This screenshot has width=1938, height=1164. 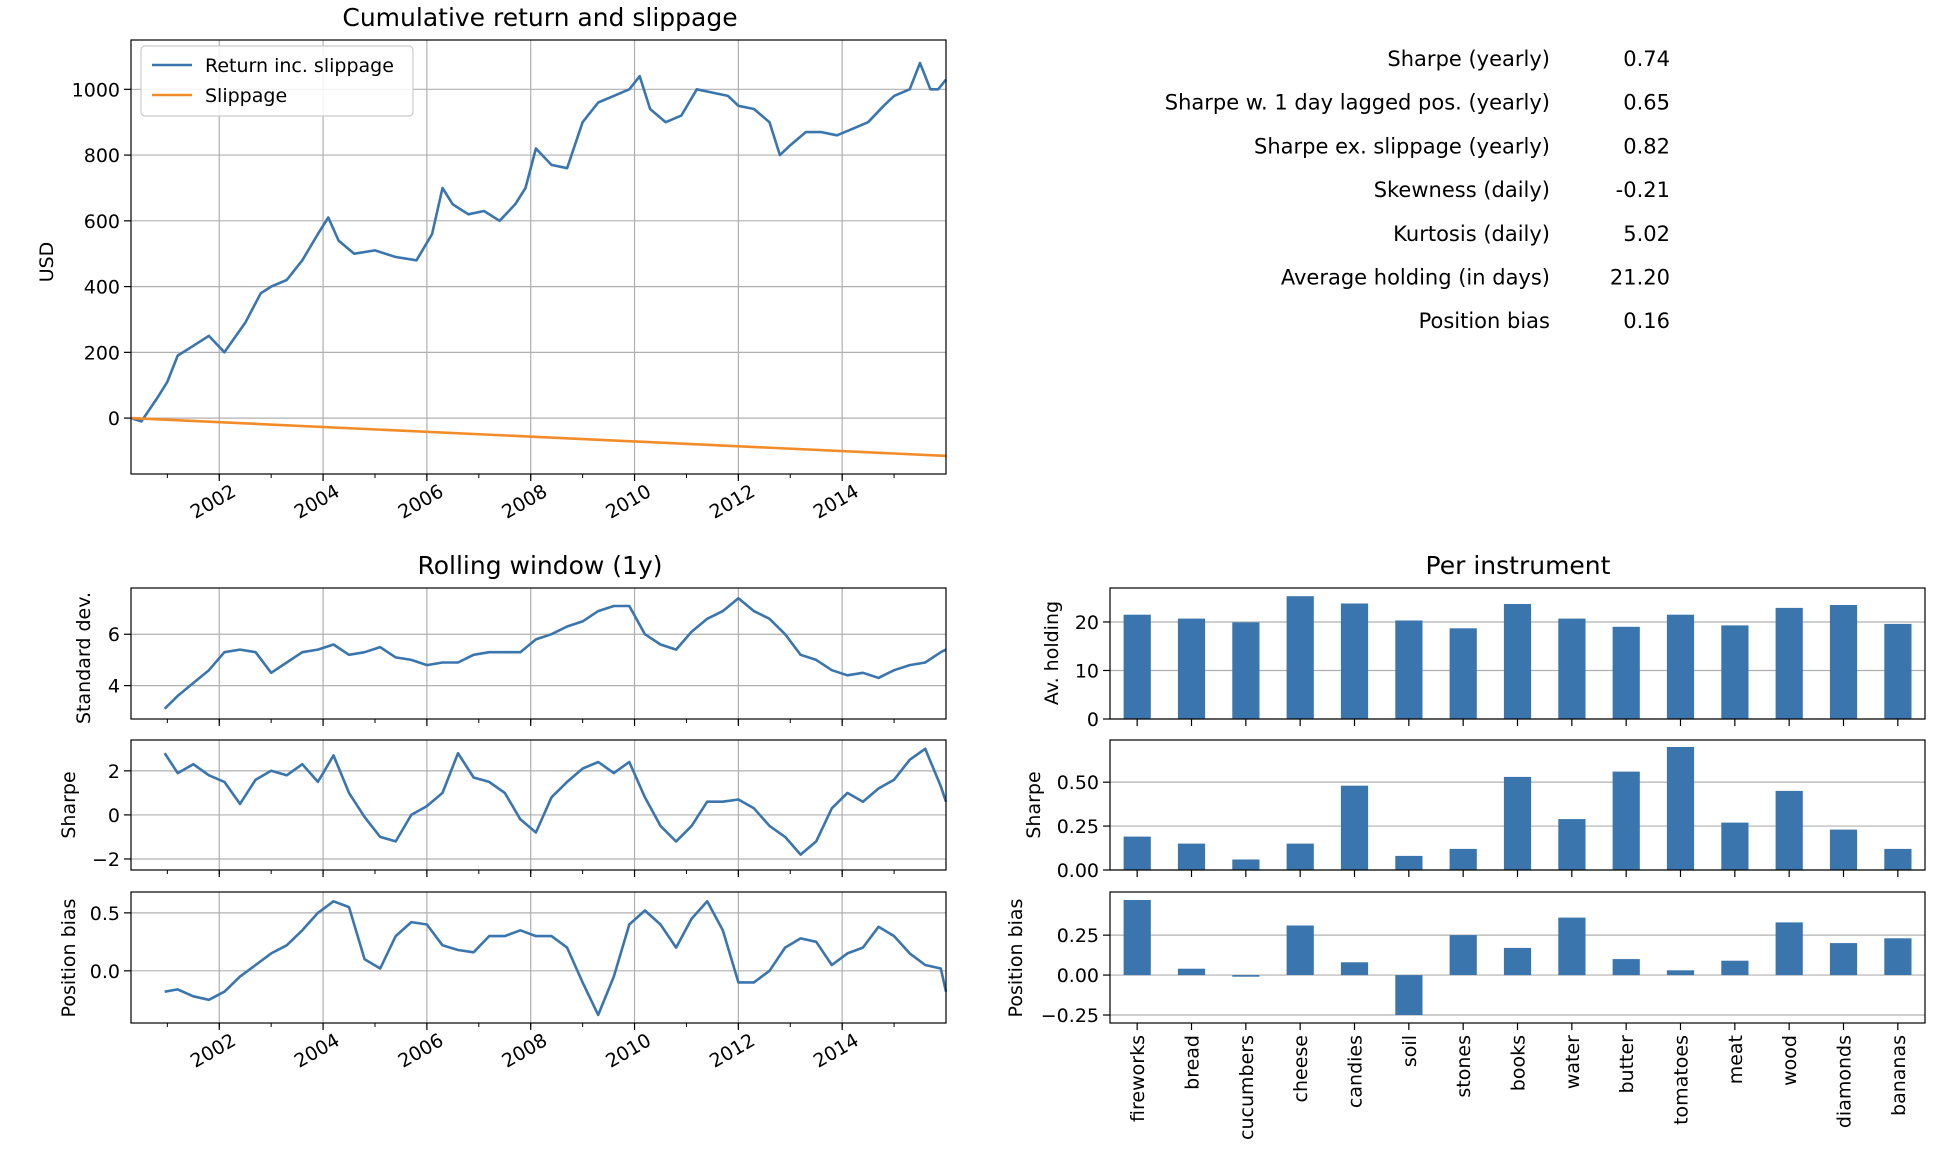 What do you see at coordinates (114, 635) in the screenshot?
I see `y-tick-label: 6` at bounding box center [114, 635].